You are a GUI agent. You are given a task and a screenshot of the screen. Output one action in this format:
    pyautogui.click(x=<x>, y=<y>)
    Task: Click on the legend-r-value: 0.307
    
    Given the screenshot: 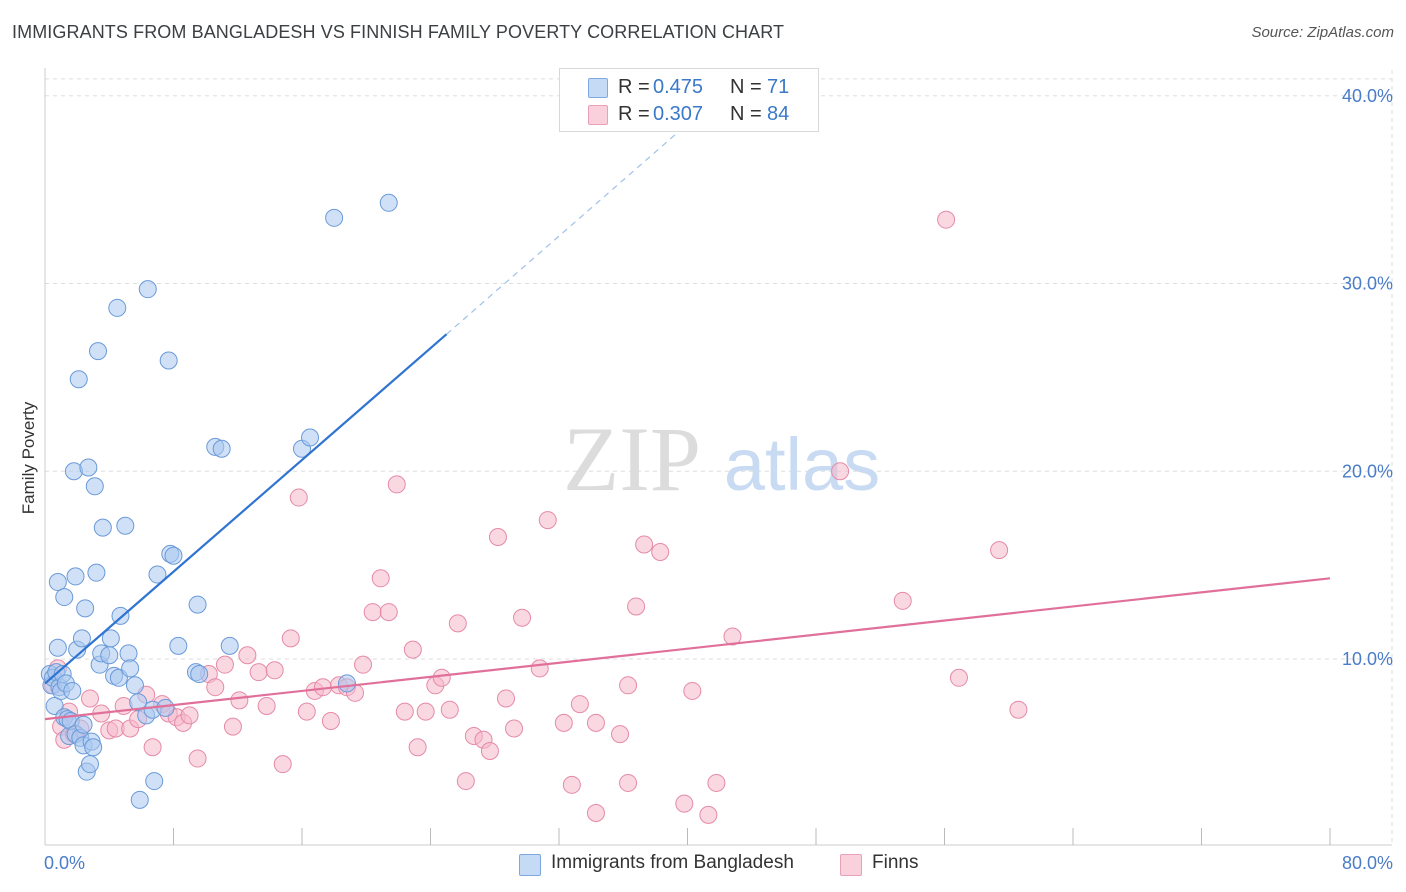 What is the action you would take?
    pyautogui.click(x=678, y=114)
    